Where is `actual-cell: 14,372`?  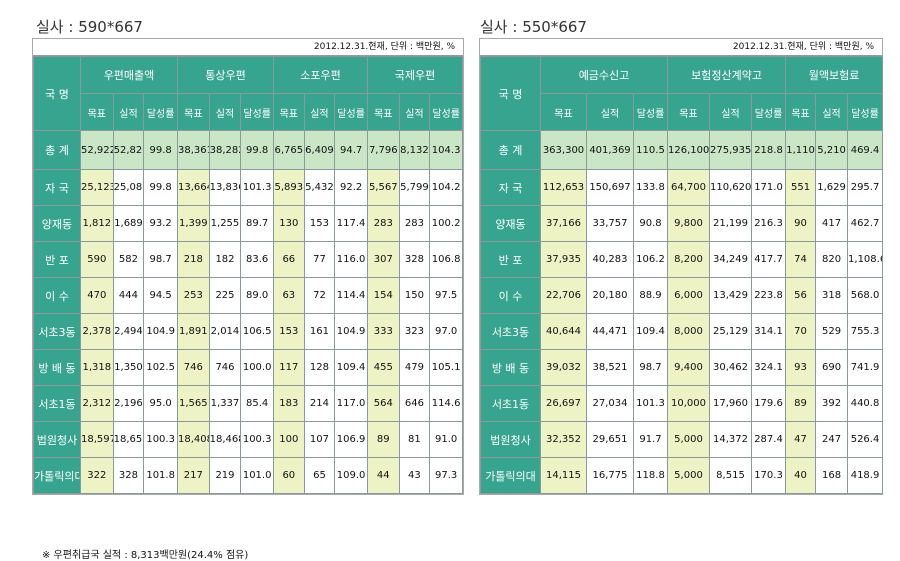 actual-cell: 14,372 is located at coordinates (730, 439).